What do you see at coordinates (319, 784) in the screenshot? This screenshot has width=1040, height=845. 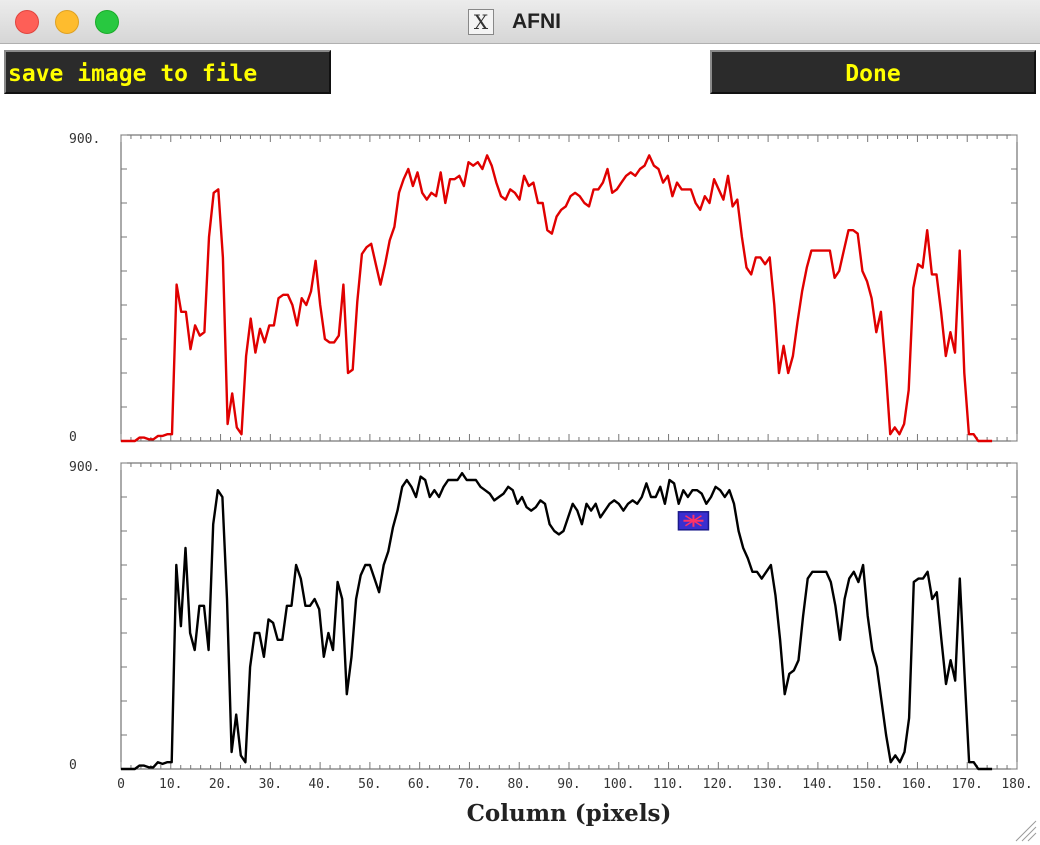 I see `x-tick-label: 40.` at bounding box center [319, 784].